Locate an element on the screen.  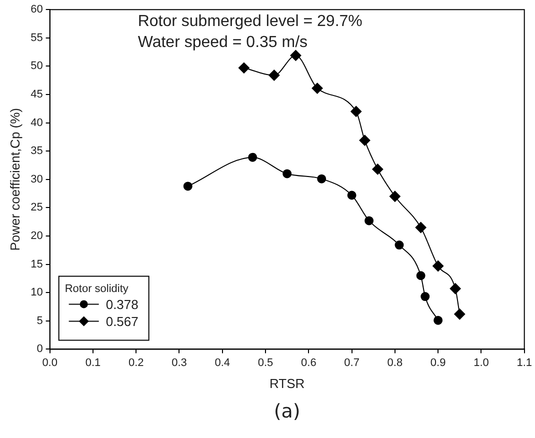
x-tick-label: 0.7 is located at coordinates (352, 362).